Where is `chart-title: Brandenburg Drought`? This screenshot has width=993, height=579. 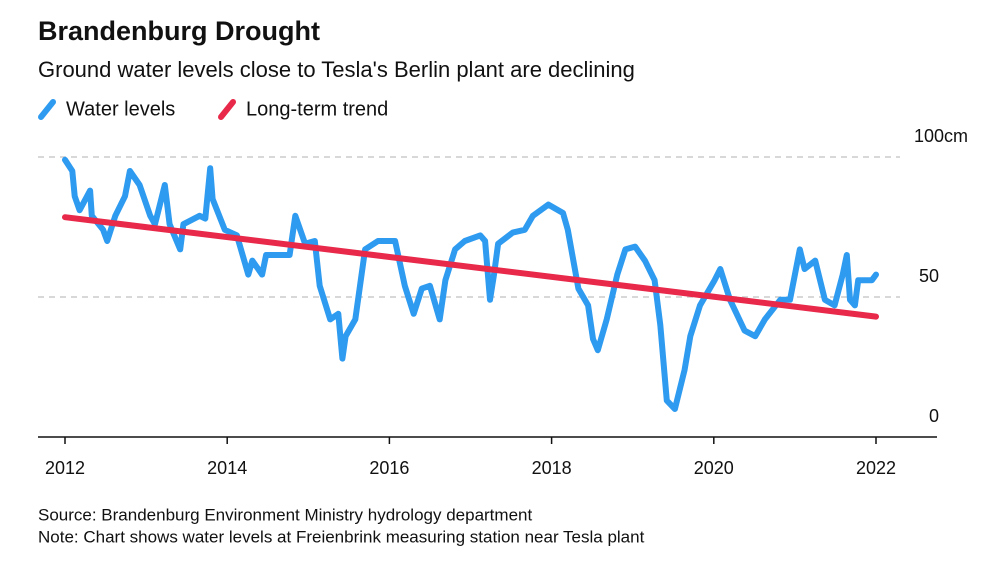 chart-title: Brandenburg Drought is located at coordinates (179, 31).